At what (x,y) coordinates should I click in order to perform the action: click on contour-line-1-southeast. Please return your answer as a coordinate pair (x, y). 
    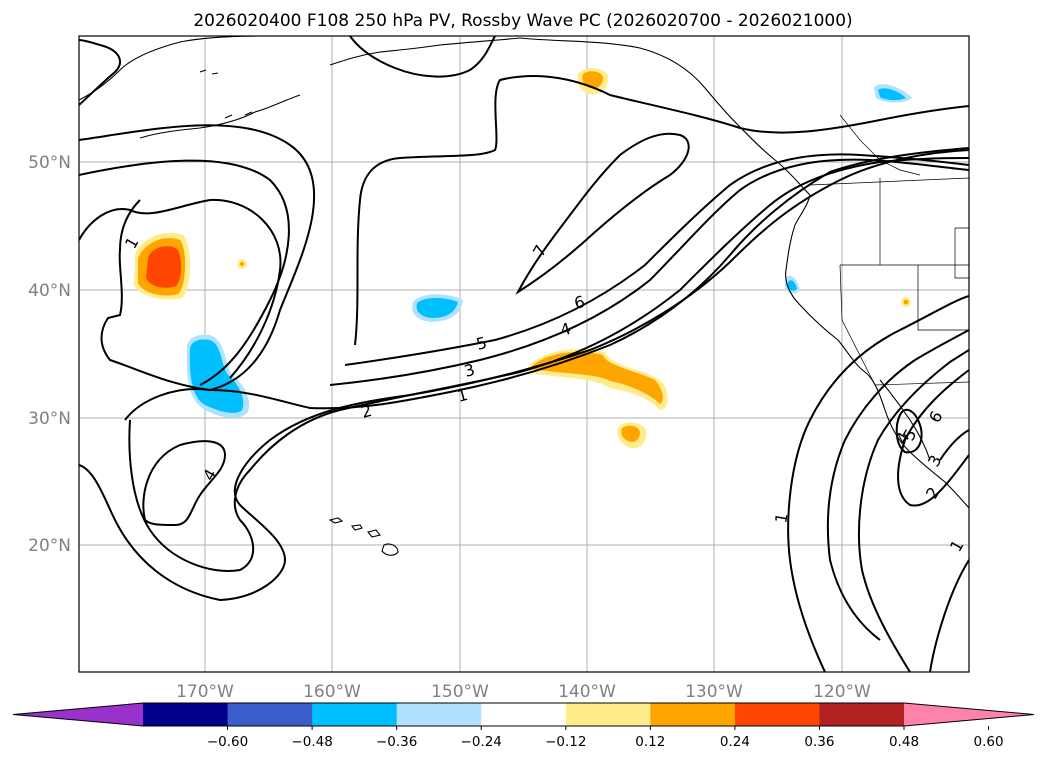
    Looking at the image, I should click on (949, 615).